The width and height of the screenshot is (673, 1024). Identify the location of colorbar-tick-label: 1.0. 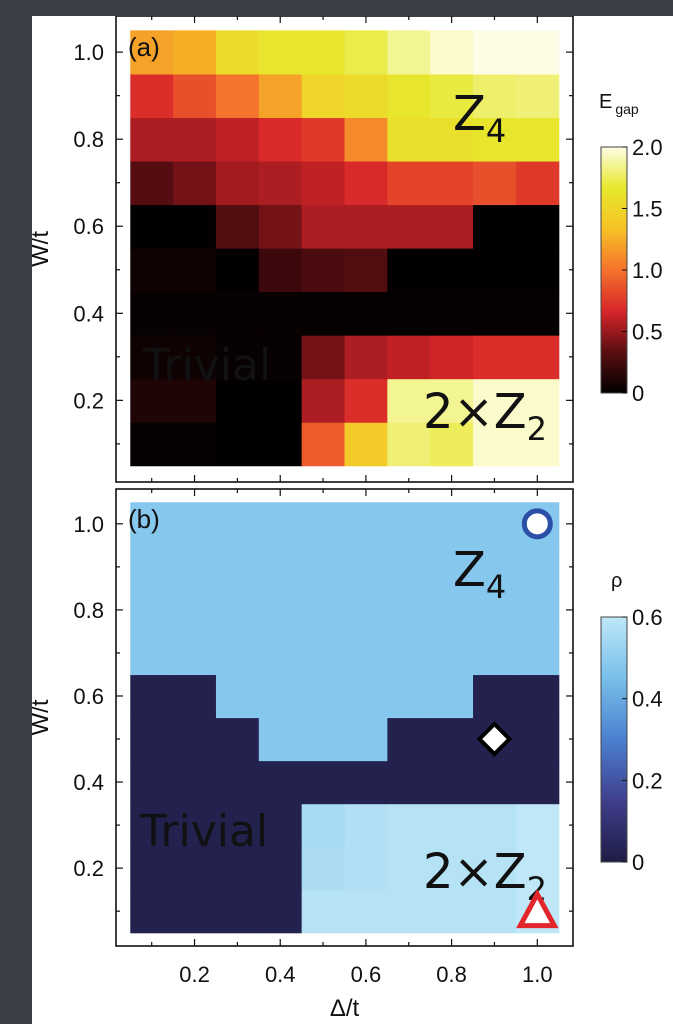
(647, 270).